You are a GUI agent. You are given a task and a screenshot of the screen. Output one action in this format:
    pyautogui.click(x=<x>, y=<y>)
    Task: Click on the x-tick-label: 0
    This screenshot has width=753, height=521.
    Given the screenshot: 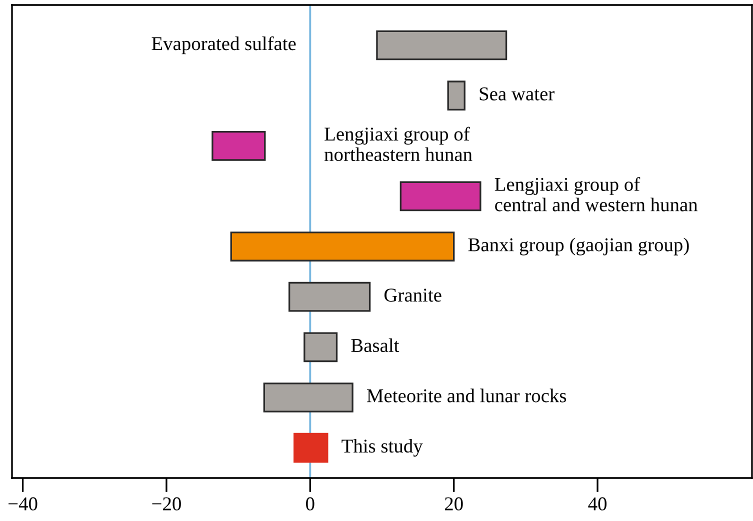 What is the action you would take?
    pyautogui.click(x=310, y=503)
    